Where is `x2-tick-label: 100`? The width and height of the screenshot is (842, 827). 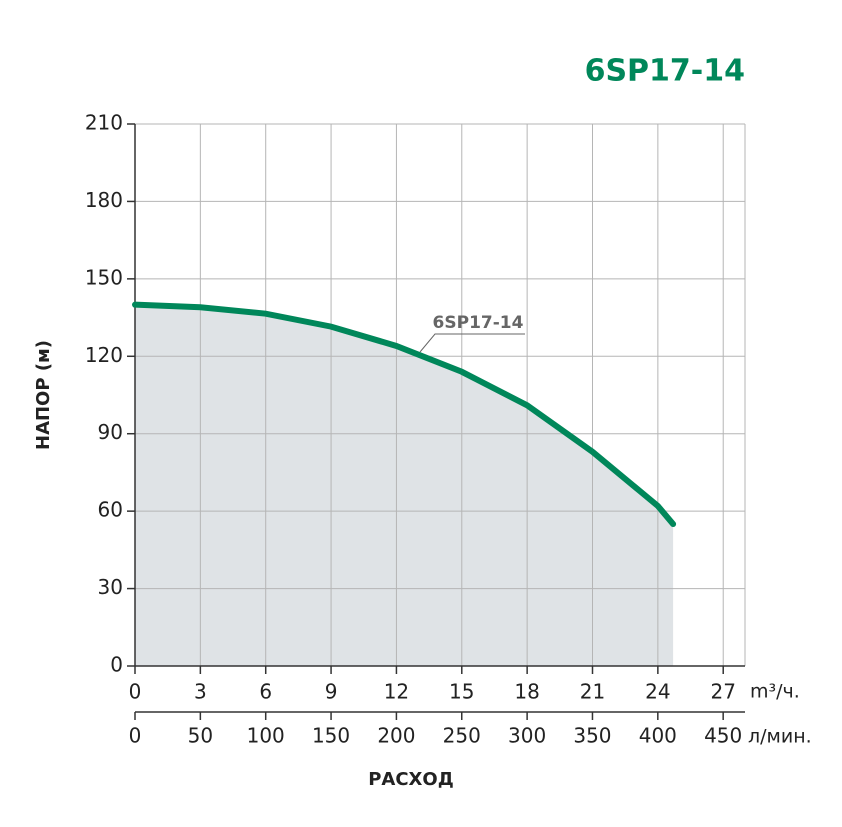 x2-tick-label: 100 is located at coordinates (266, 736).